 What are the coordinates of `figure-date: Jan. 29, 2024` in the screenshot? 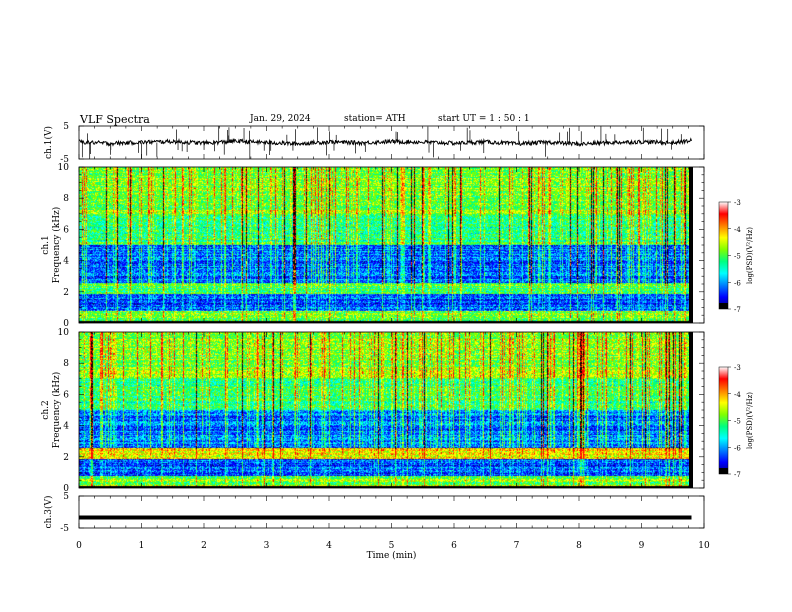 It's located at (280, 119).